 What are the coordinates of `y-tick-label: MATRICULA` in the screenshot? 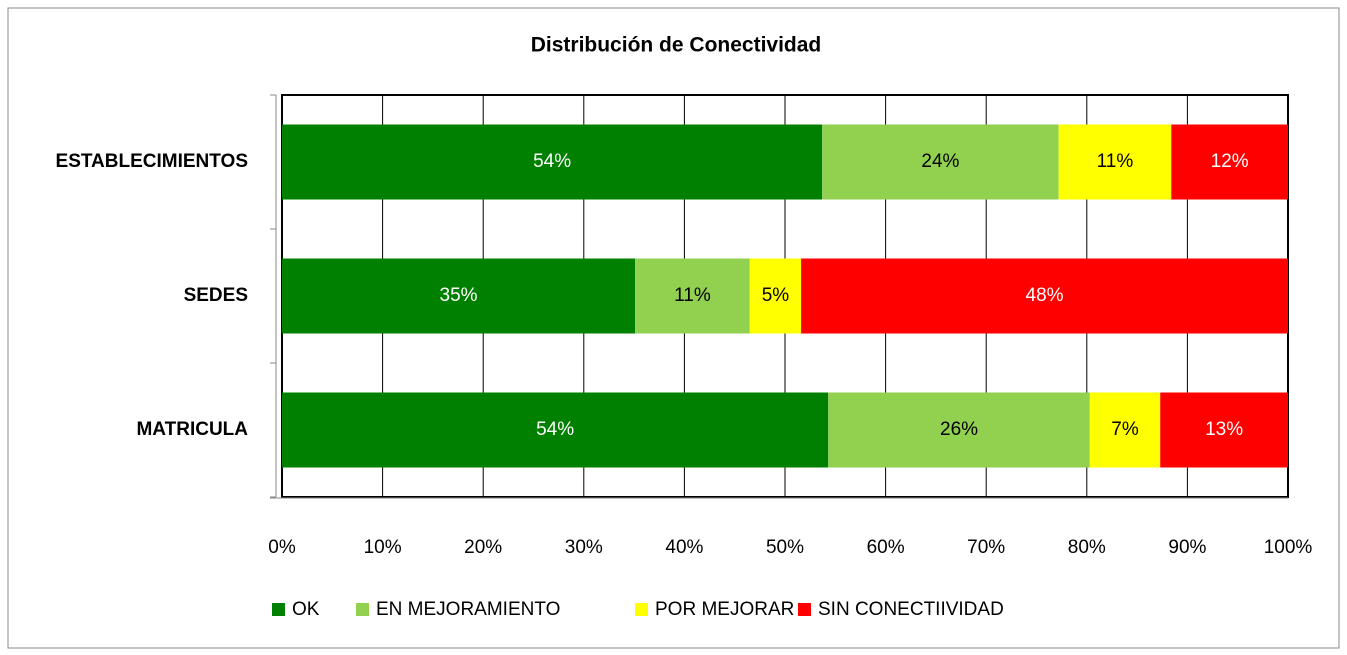 It's located at (192, 429).